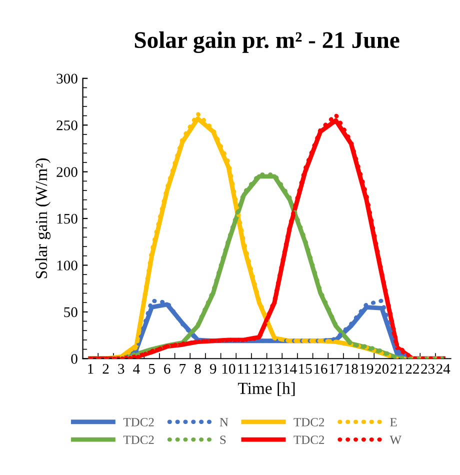  Describe the element at coordinates (336, 369) in the screenshot. I see `x-tick-label: 17` at that location.